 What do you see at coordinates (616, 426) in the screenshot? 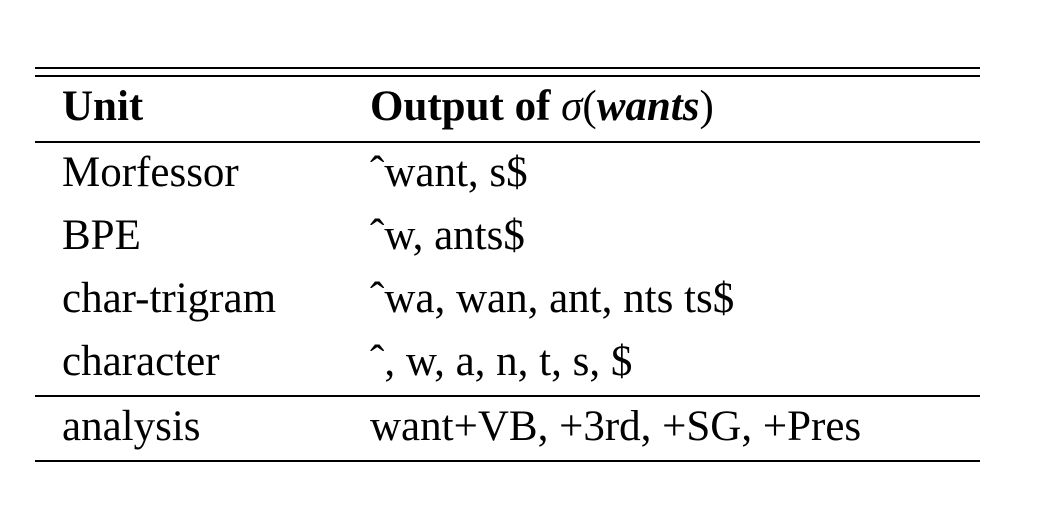
I see `row-analysis-output: want+VB, +3rd, +SG, +Pres` at bounding box center [616, 426].